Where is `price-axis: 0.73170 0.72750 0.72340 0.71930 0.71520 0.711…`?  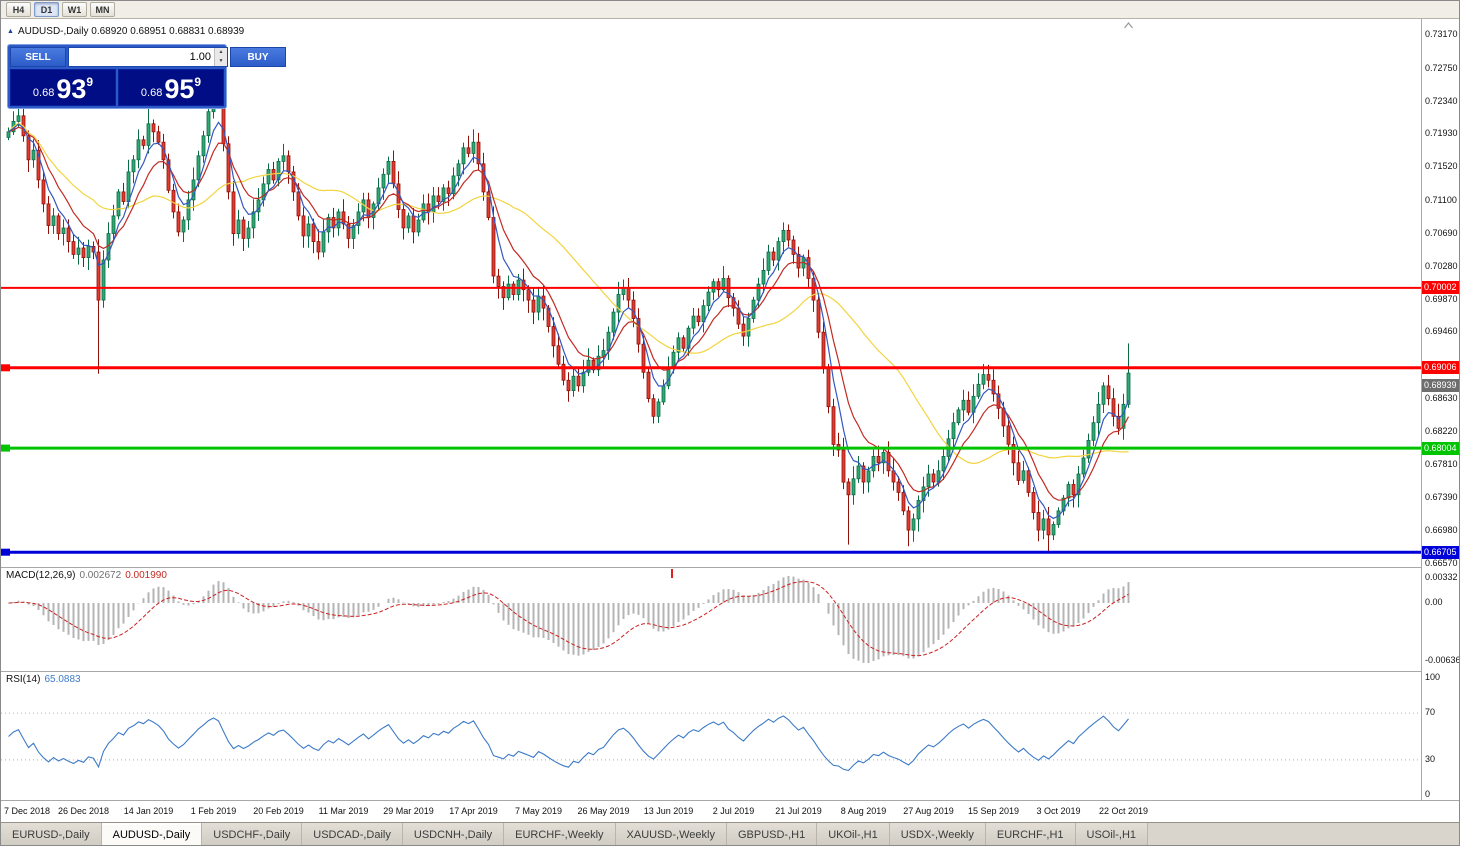 price-axis: 0.73170 0.72750 0.72340 0.71930 0.71520 0.711… is located at coordinates (1440, 409).